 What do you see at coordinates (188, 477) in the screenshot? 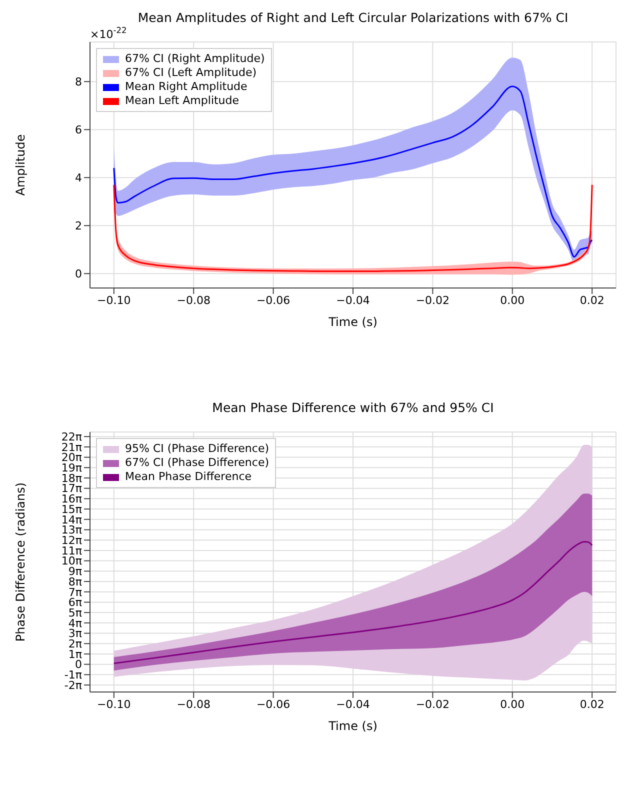
I see `legend-label: Mean Phase Difference` at bounding box center [188, 477].